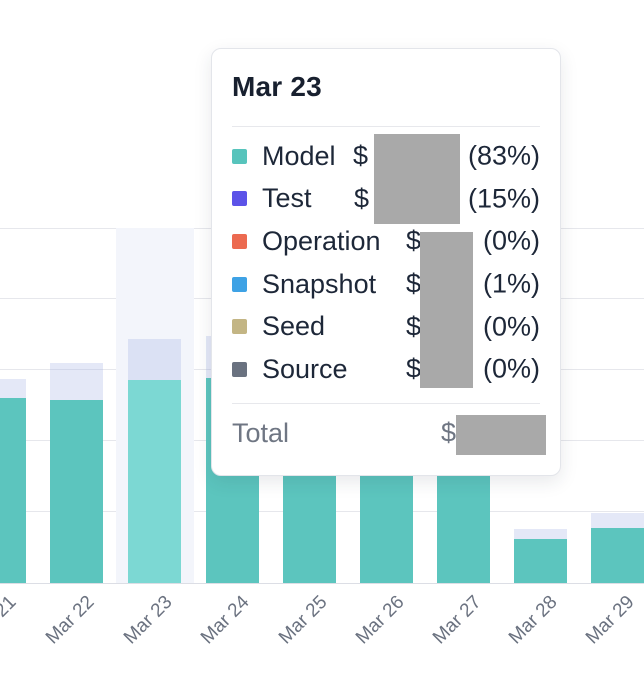  Describe the element at coordinates (239, 369) in the screenshot. I see `source-series-swatch-icon` at that location.